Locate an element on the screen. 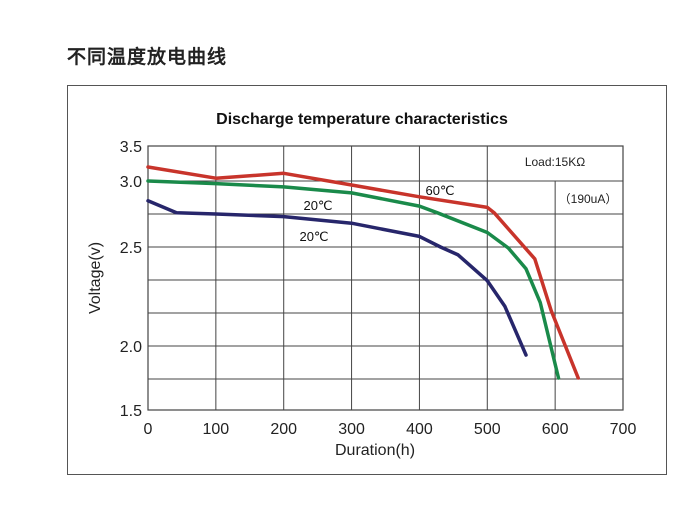 This screenshot has height=524, width=698. x-tick-label: 100 is located at coordinates (216, 429).